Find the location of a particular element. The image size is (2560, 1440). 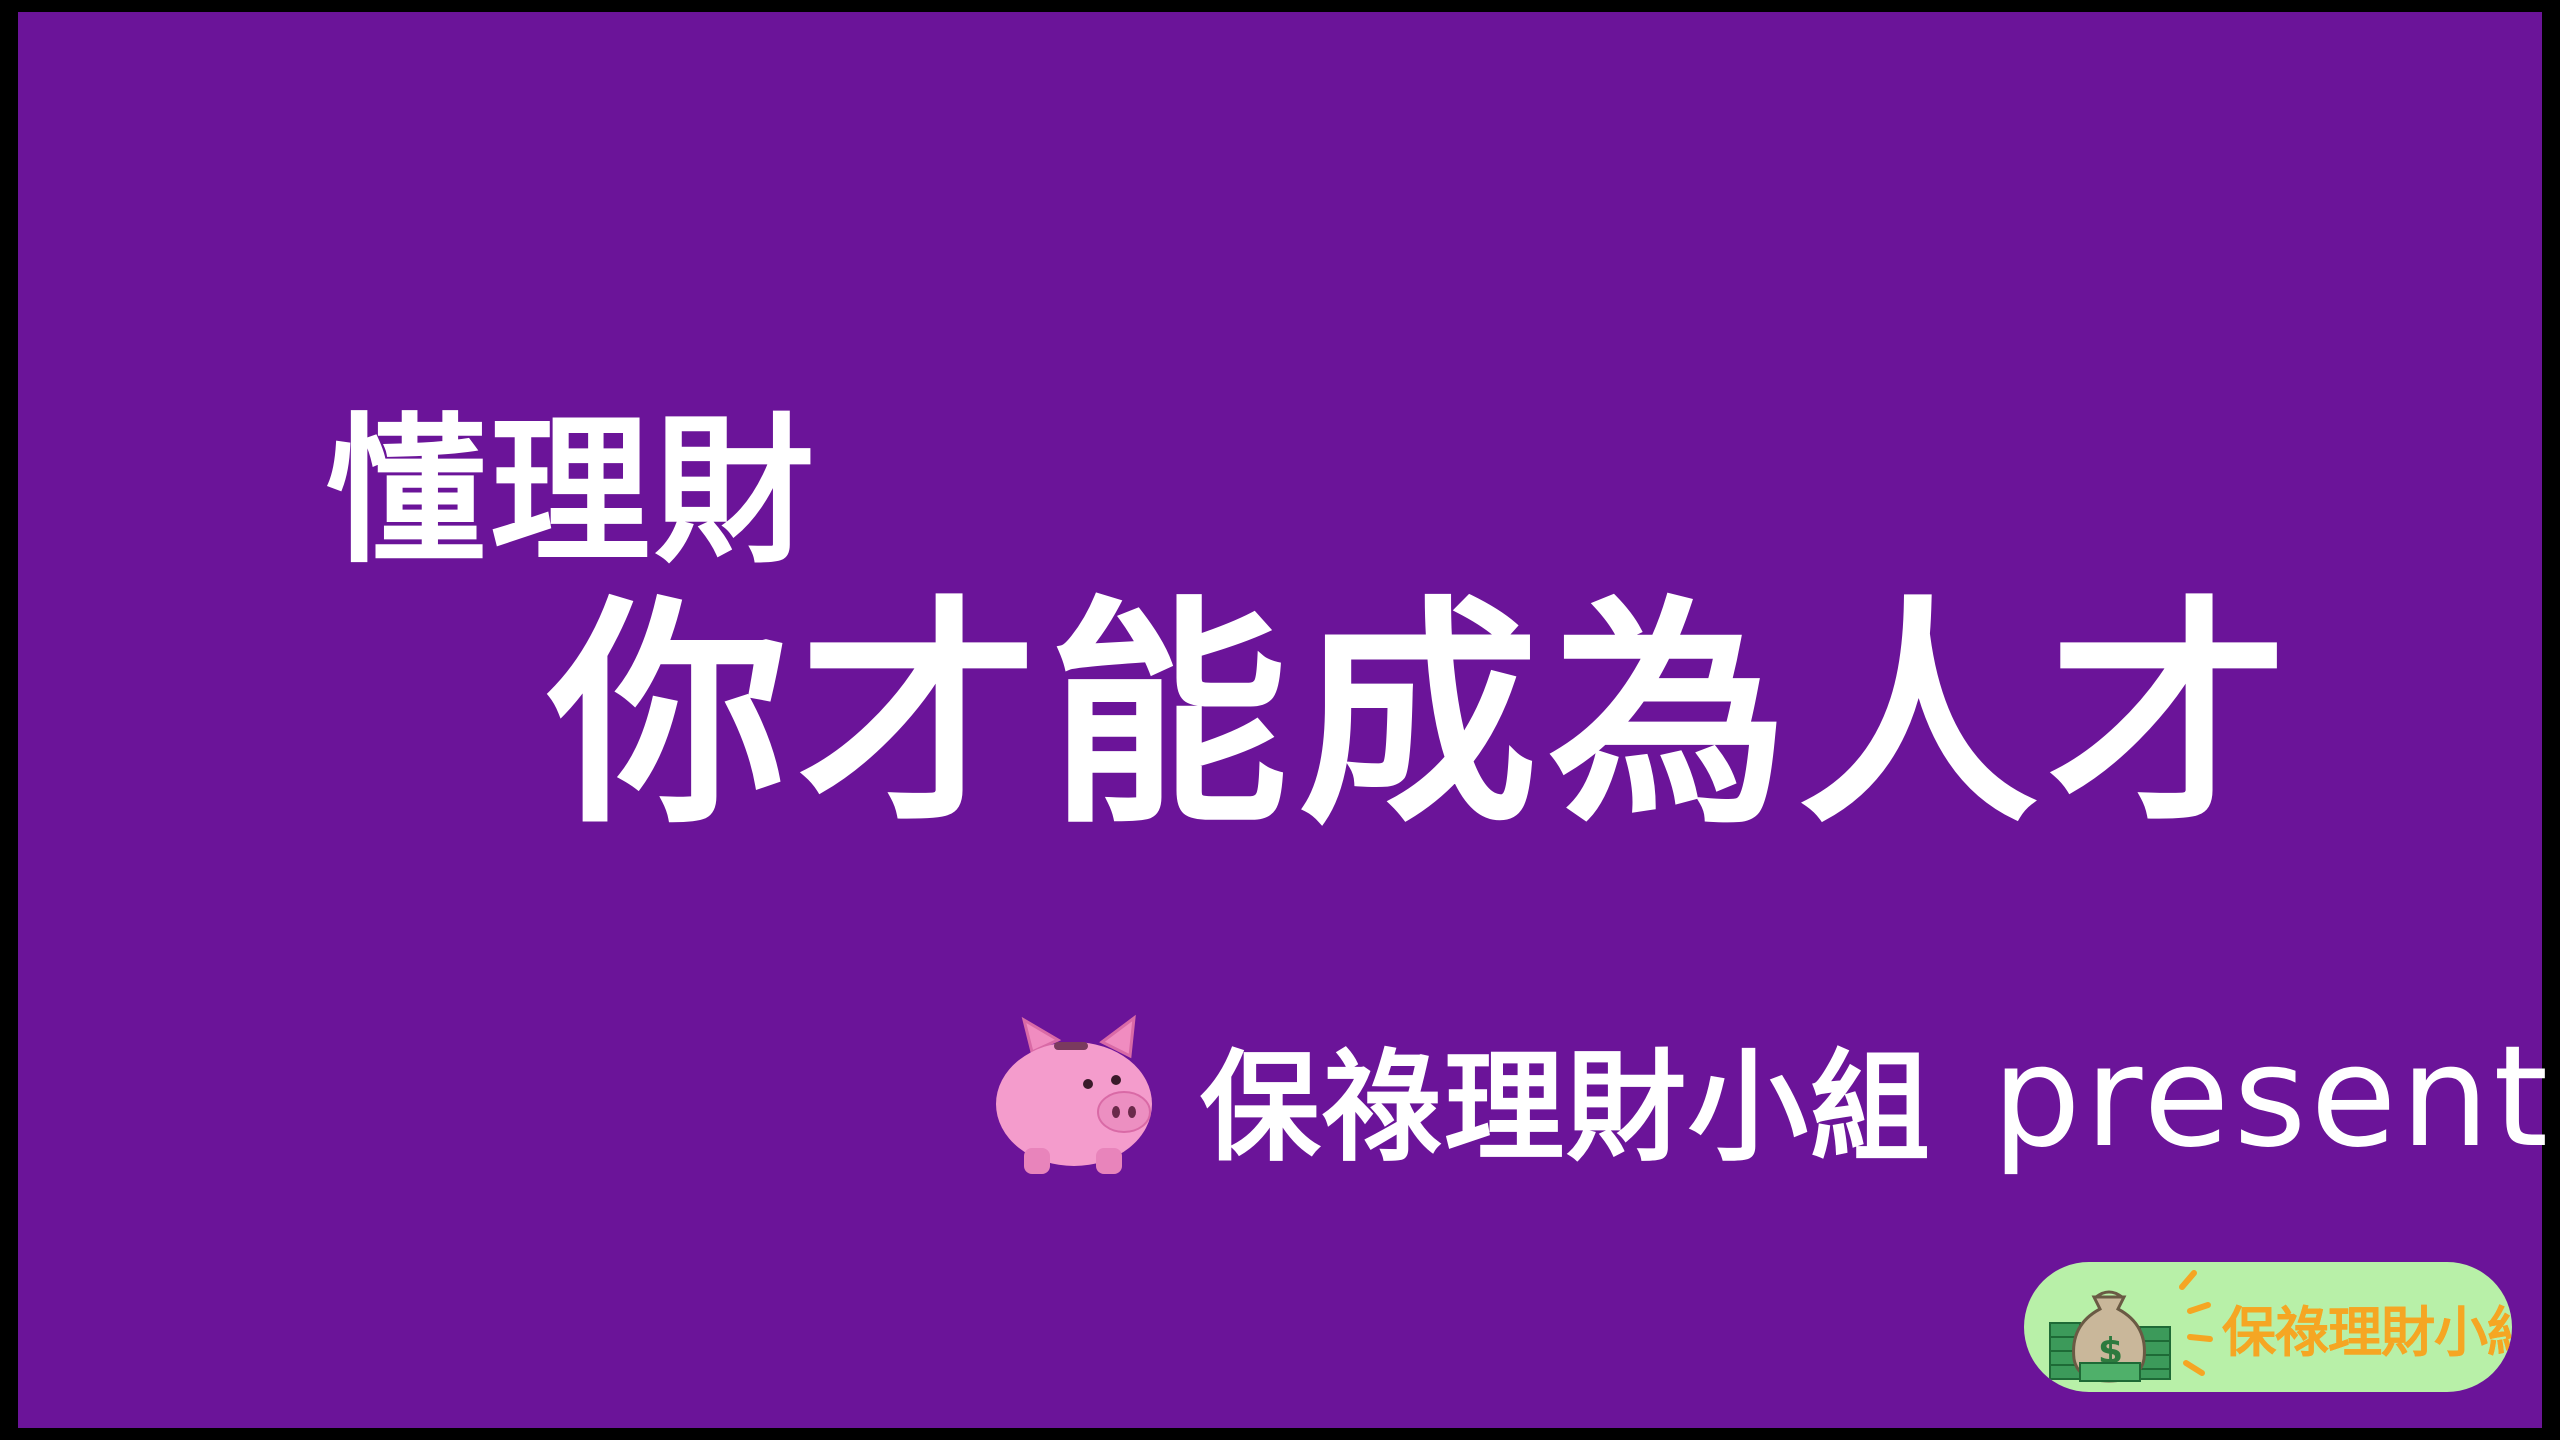

headline-line-1: 懂理財 is located at coordinates (572, 491).